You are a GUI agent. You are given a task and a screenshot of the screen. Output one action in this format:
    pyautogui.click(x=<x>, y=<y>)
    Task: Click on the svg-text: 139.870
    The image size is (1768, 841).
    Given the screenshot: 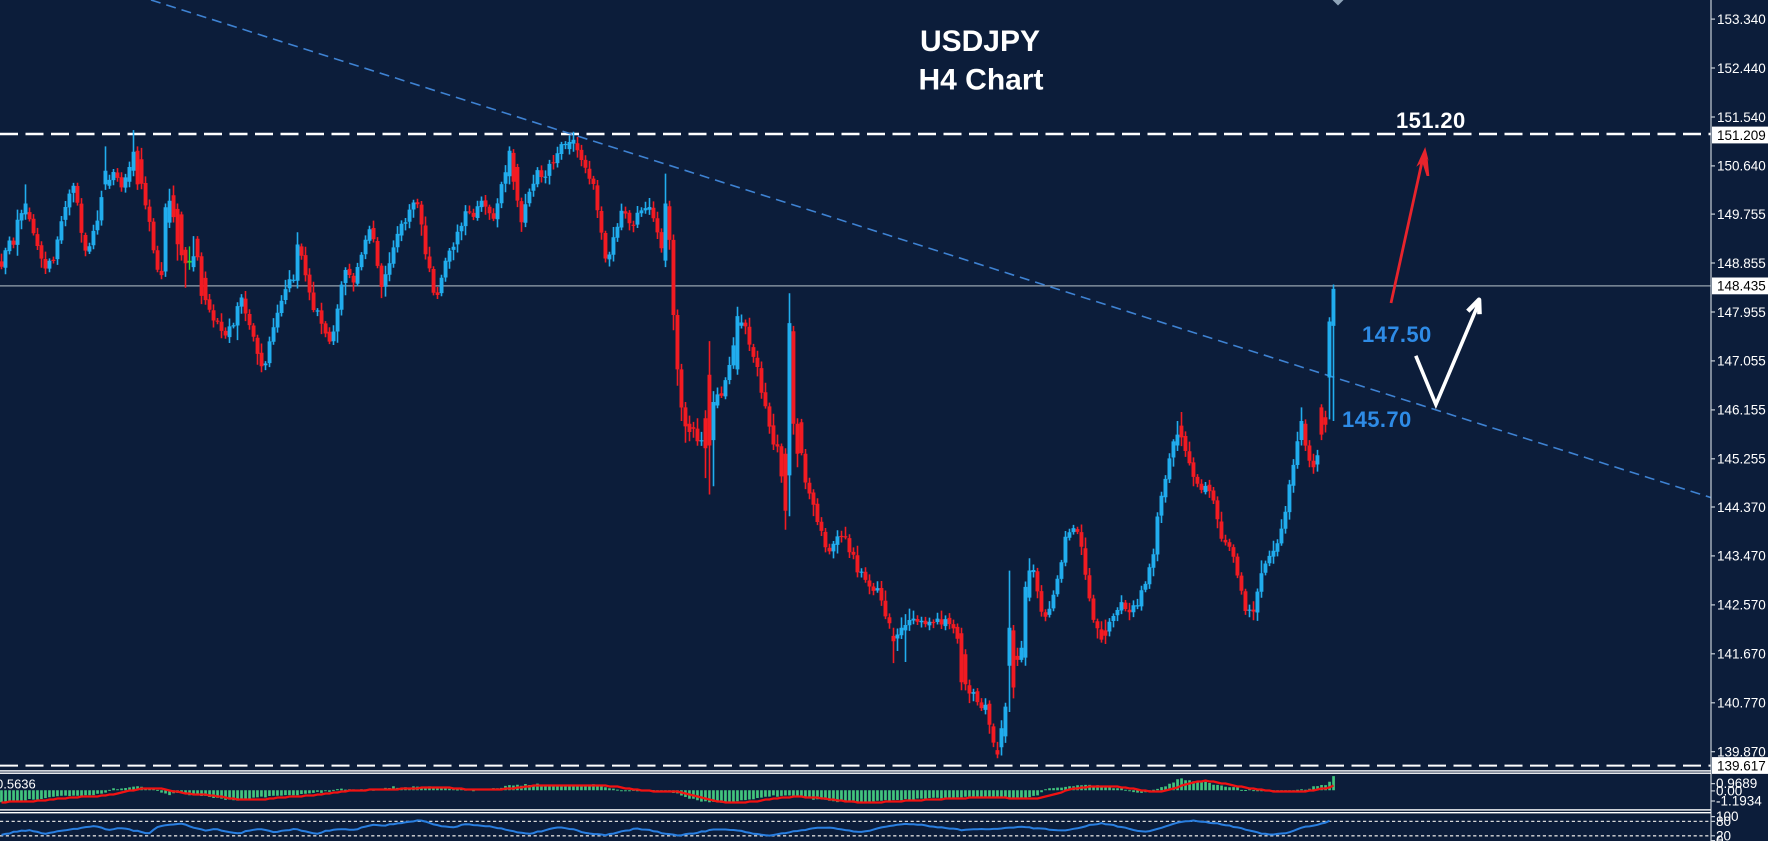 What is the action you would take?
    pyautogui.click(x=1741, y=752)
    